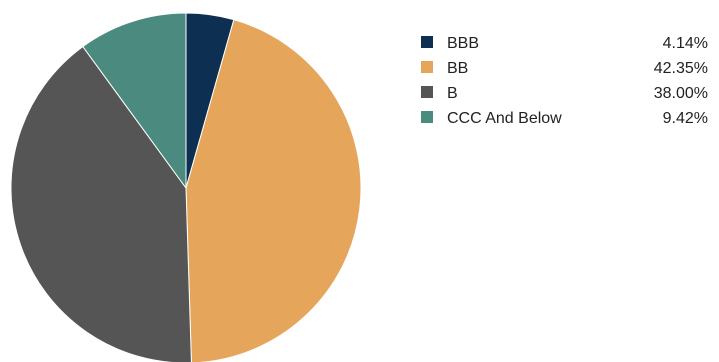 The height and width of the screenshot is (362, 719). I want to click on pie-slice-ccc-and-below, so click(134, 101).